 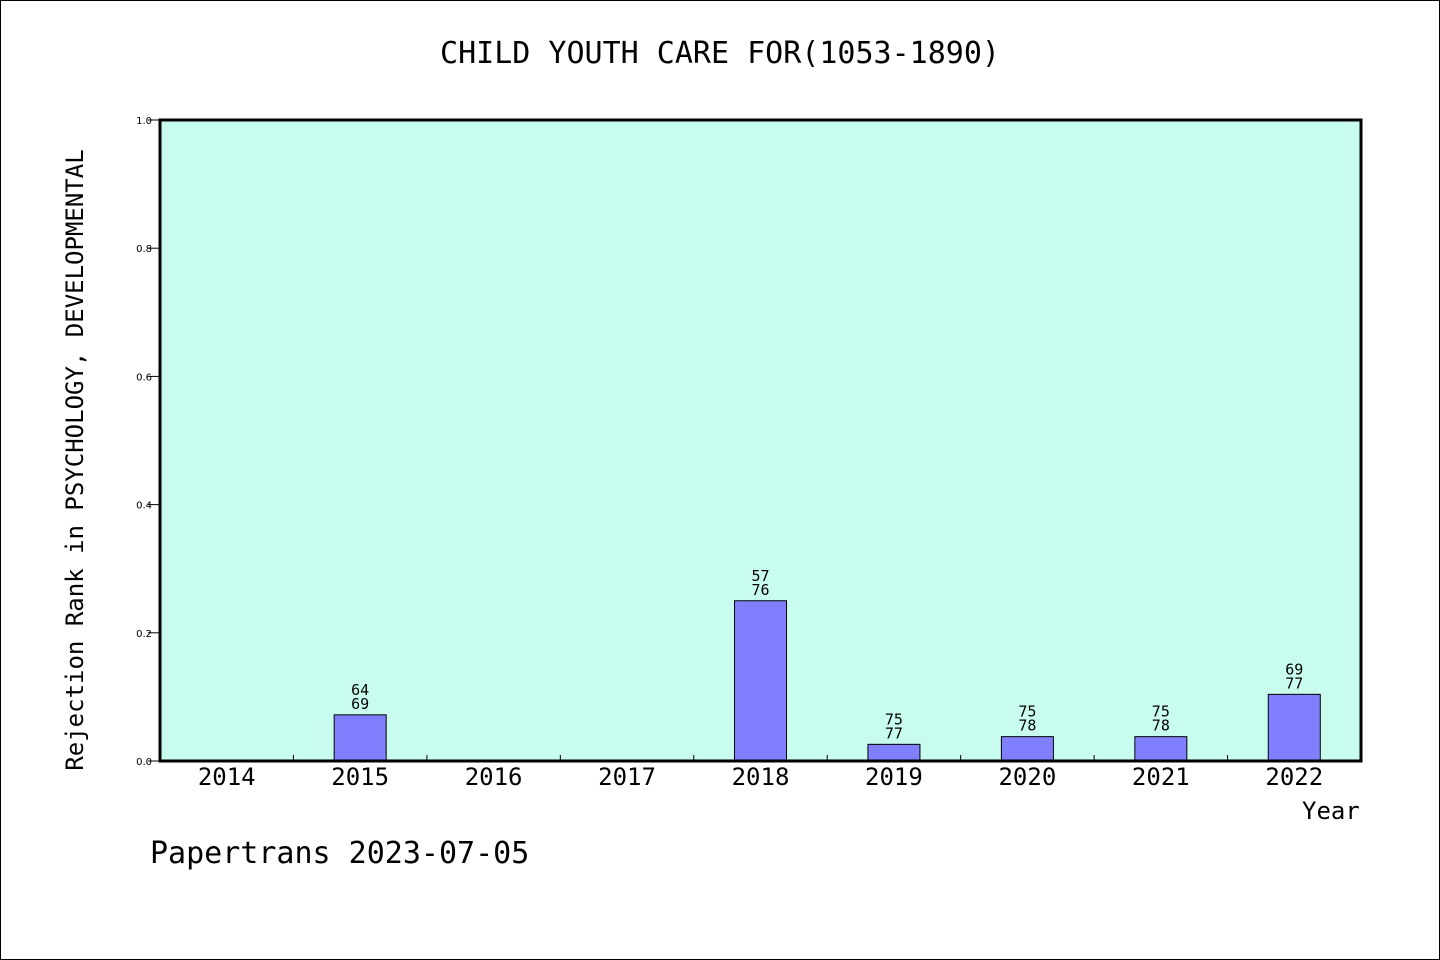 What do you see at coordinates (1331, 811) in the screenshot?
I see `x-axis-label: Year` at bounding box center [1331, 811].